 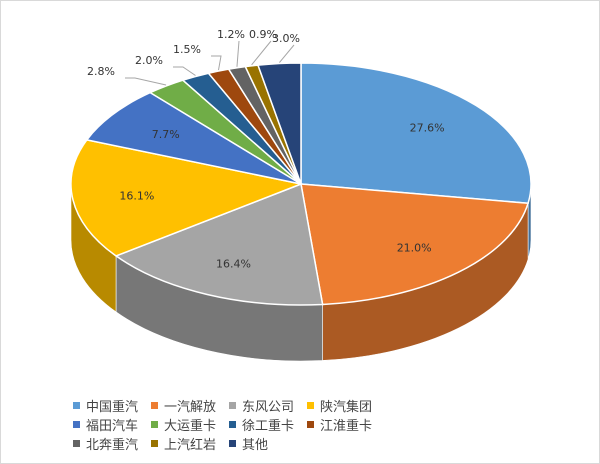 I want to click on legend-label: 福田汽车, so click(x=112, y=426).